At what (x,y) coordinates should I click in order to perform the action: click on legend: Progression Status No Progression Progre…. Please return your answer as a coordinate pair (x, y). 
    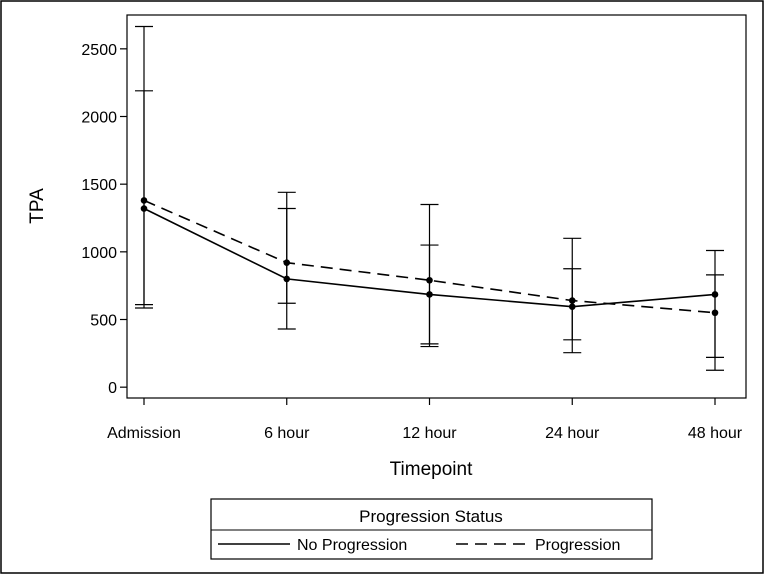
    Looking at the image, I should click on (431, 529).